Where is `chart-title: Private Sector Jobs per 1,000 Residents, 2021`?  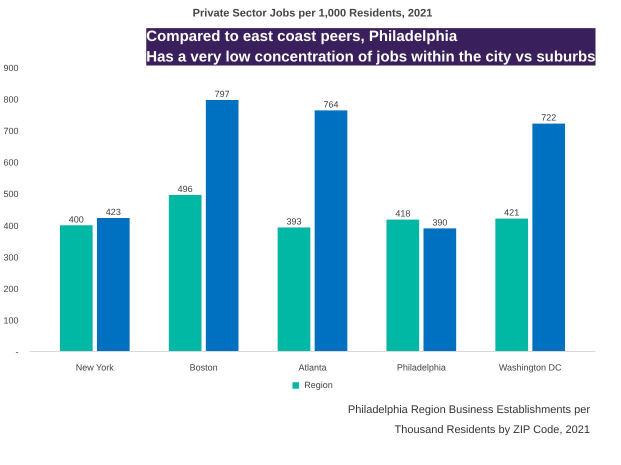
chart-title: Private Sector Jobs per 1,000 Residents, 2021 is located at coordinates (312, 14).